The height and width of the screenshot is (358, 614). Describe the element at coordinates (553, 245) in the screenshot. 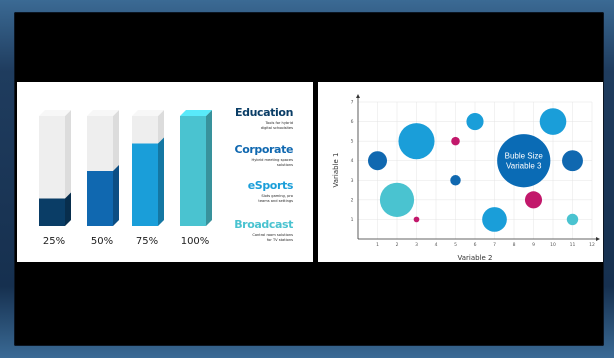

I see `x-tick-label: 10` at that location.